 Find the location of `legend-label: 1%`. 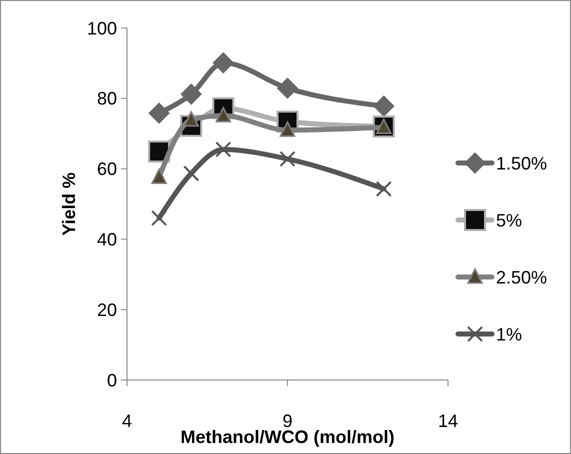

legend-label: 1% is located at coordinates (509, 334).